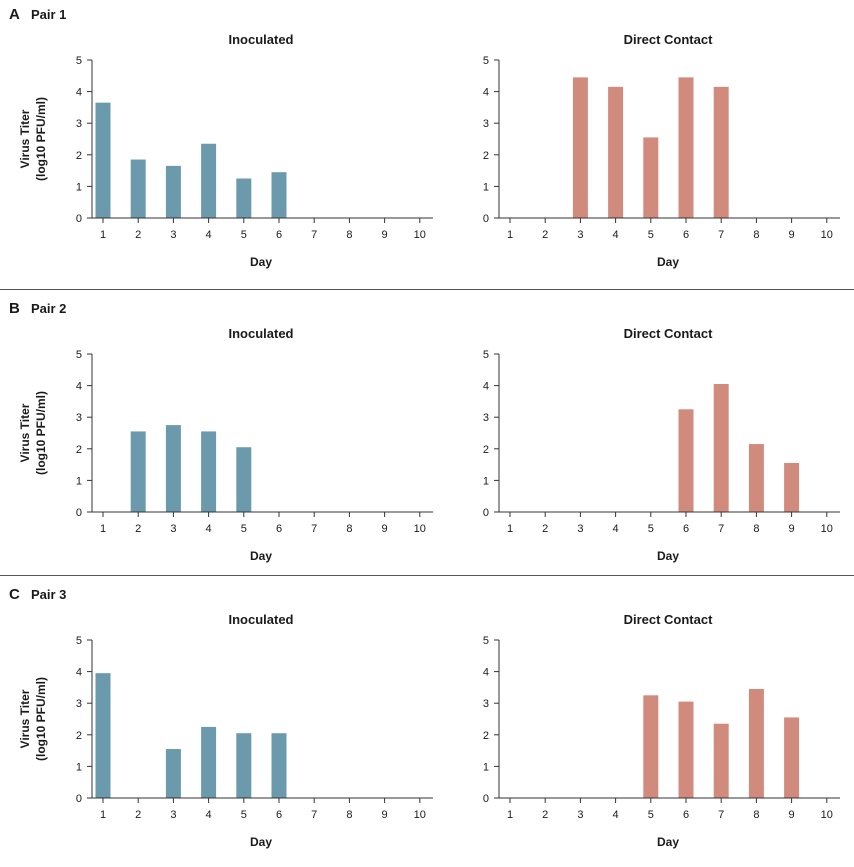 Image resolution: width=854 pixels, height=867 pixels. I want to click on chart-1-xtick-label: 5, so click(651, 235).